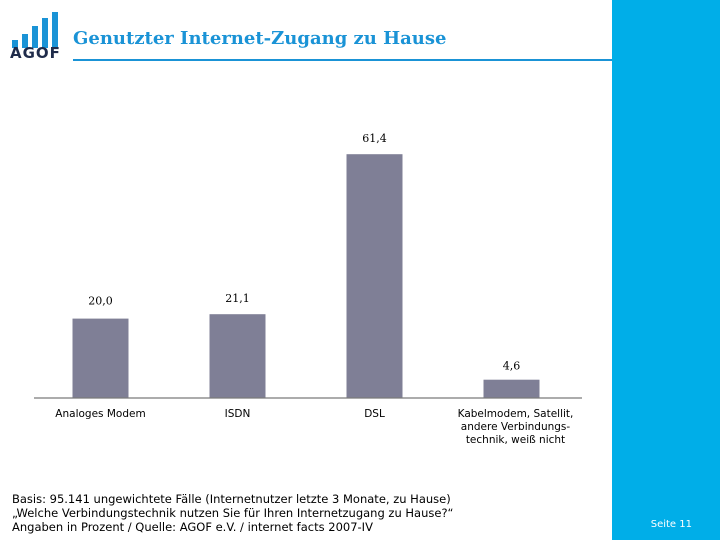 This screenshot has width=720, height=540. What do you see at coordinates (100, 414) in the screenshot?
I see `category-label-1: Analoges Modem` at bounding box center [100, 414].